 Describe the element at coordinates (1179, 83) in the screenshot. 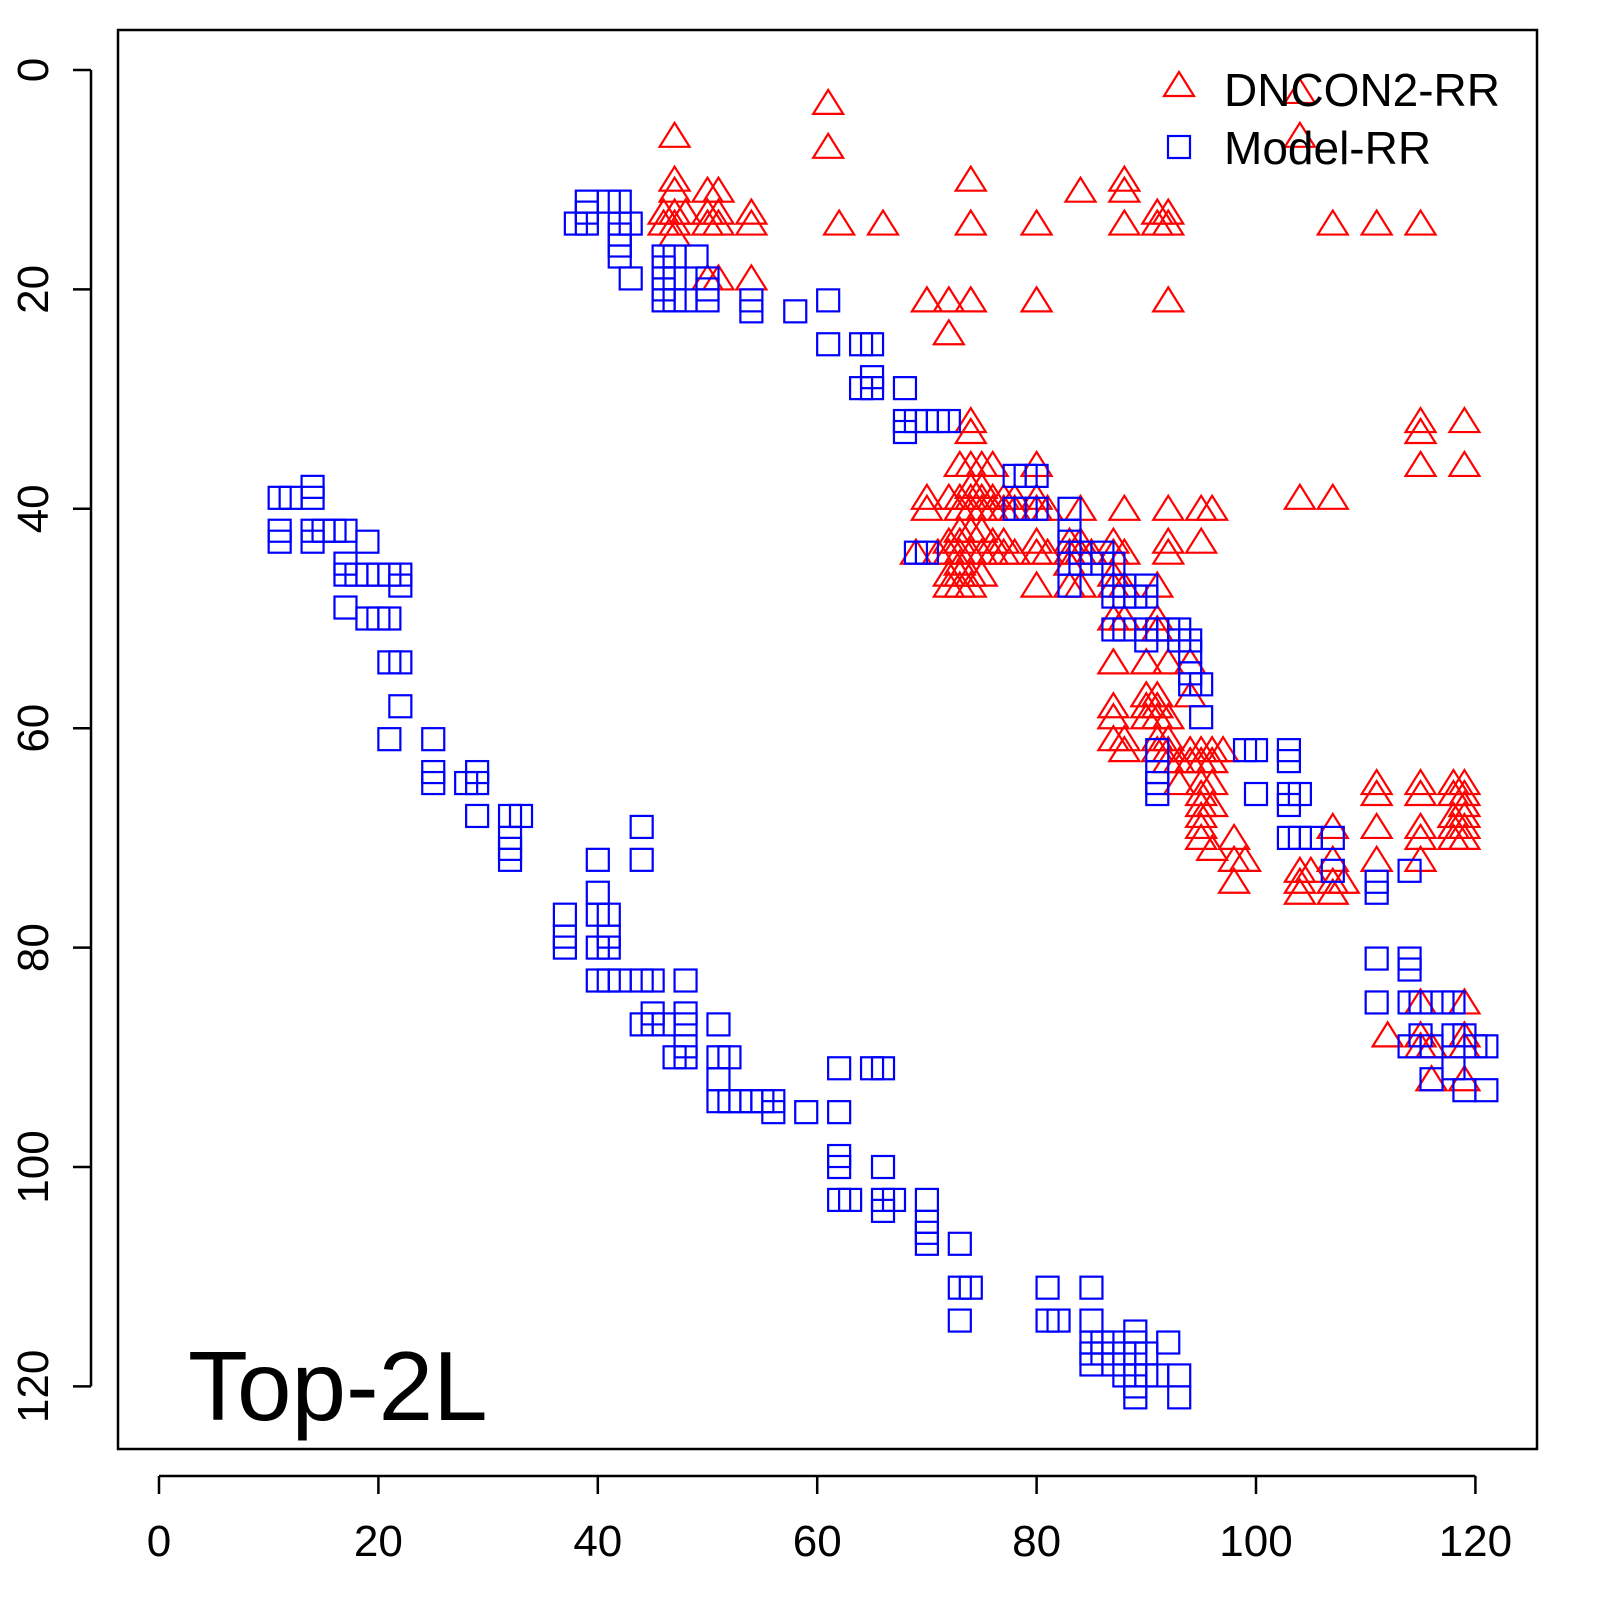

I see `legend-triangle-icon` at that location.